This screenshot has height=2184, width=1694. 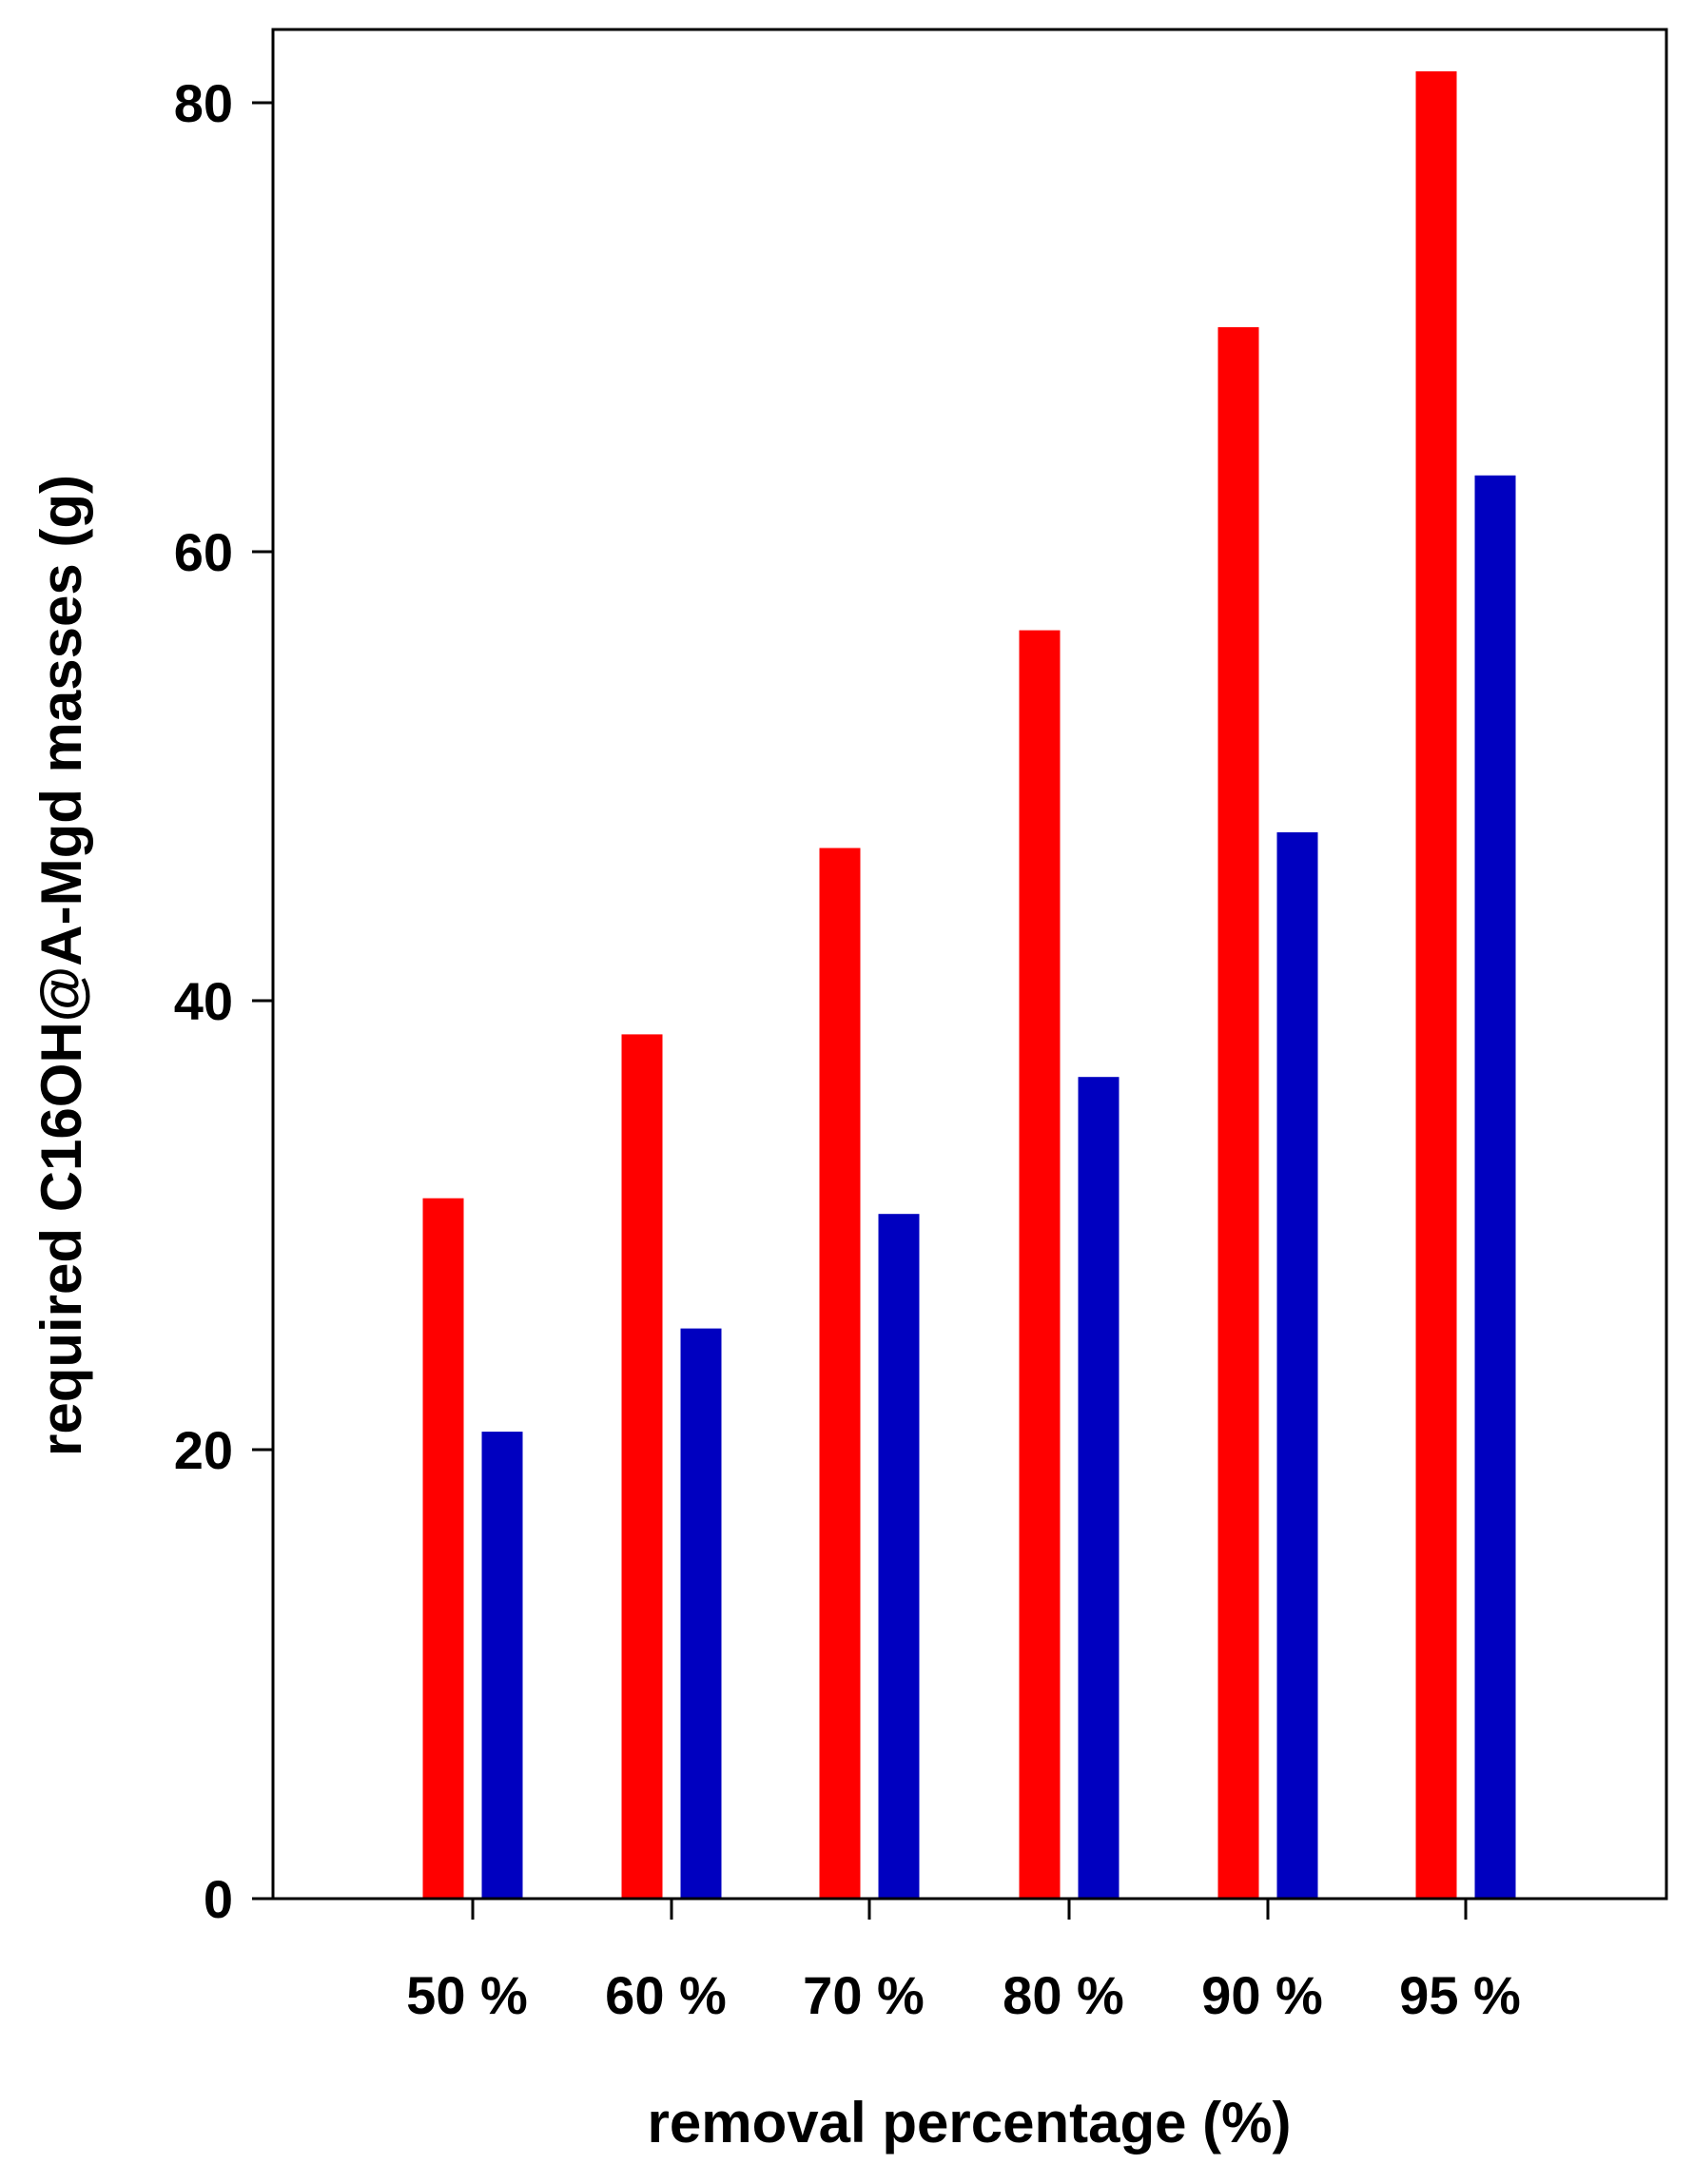 I want to click on x-tick-label: 70 %, so click(x=864, y=1995).